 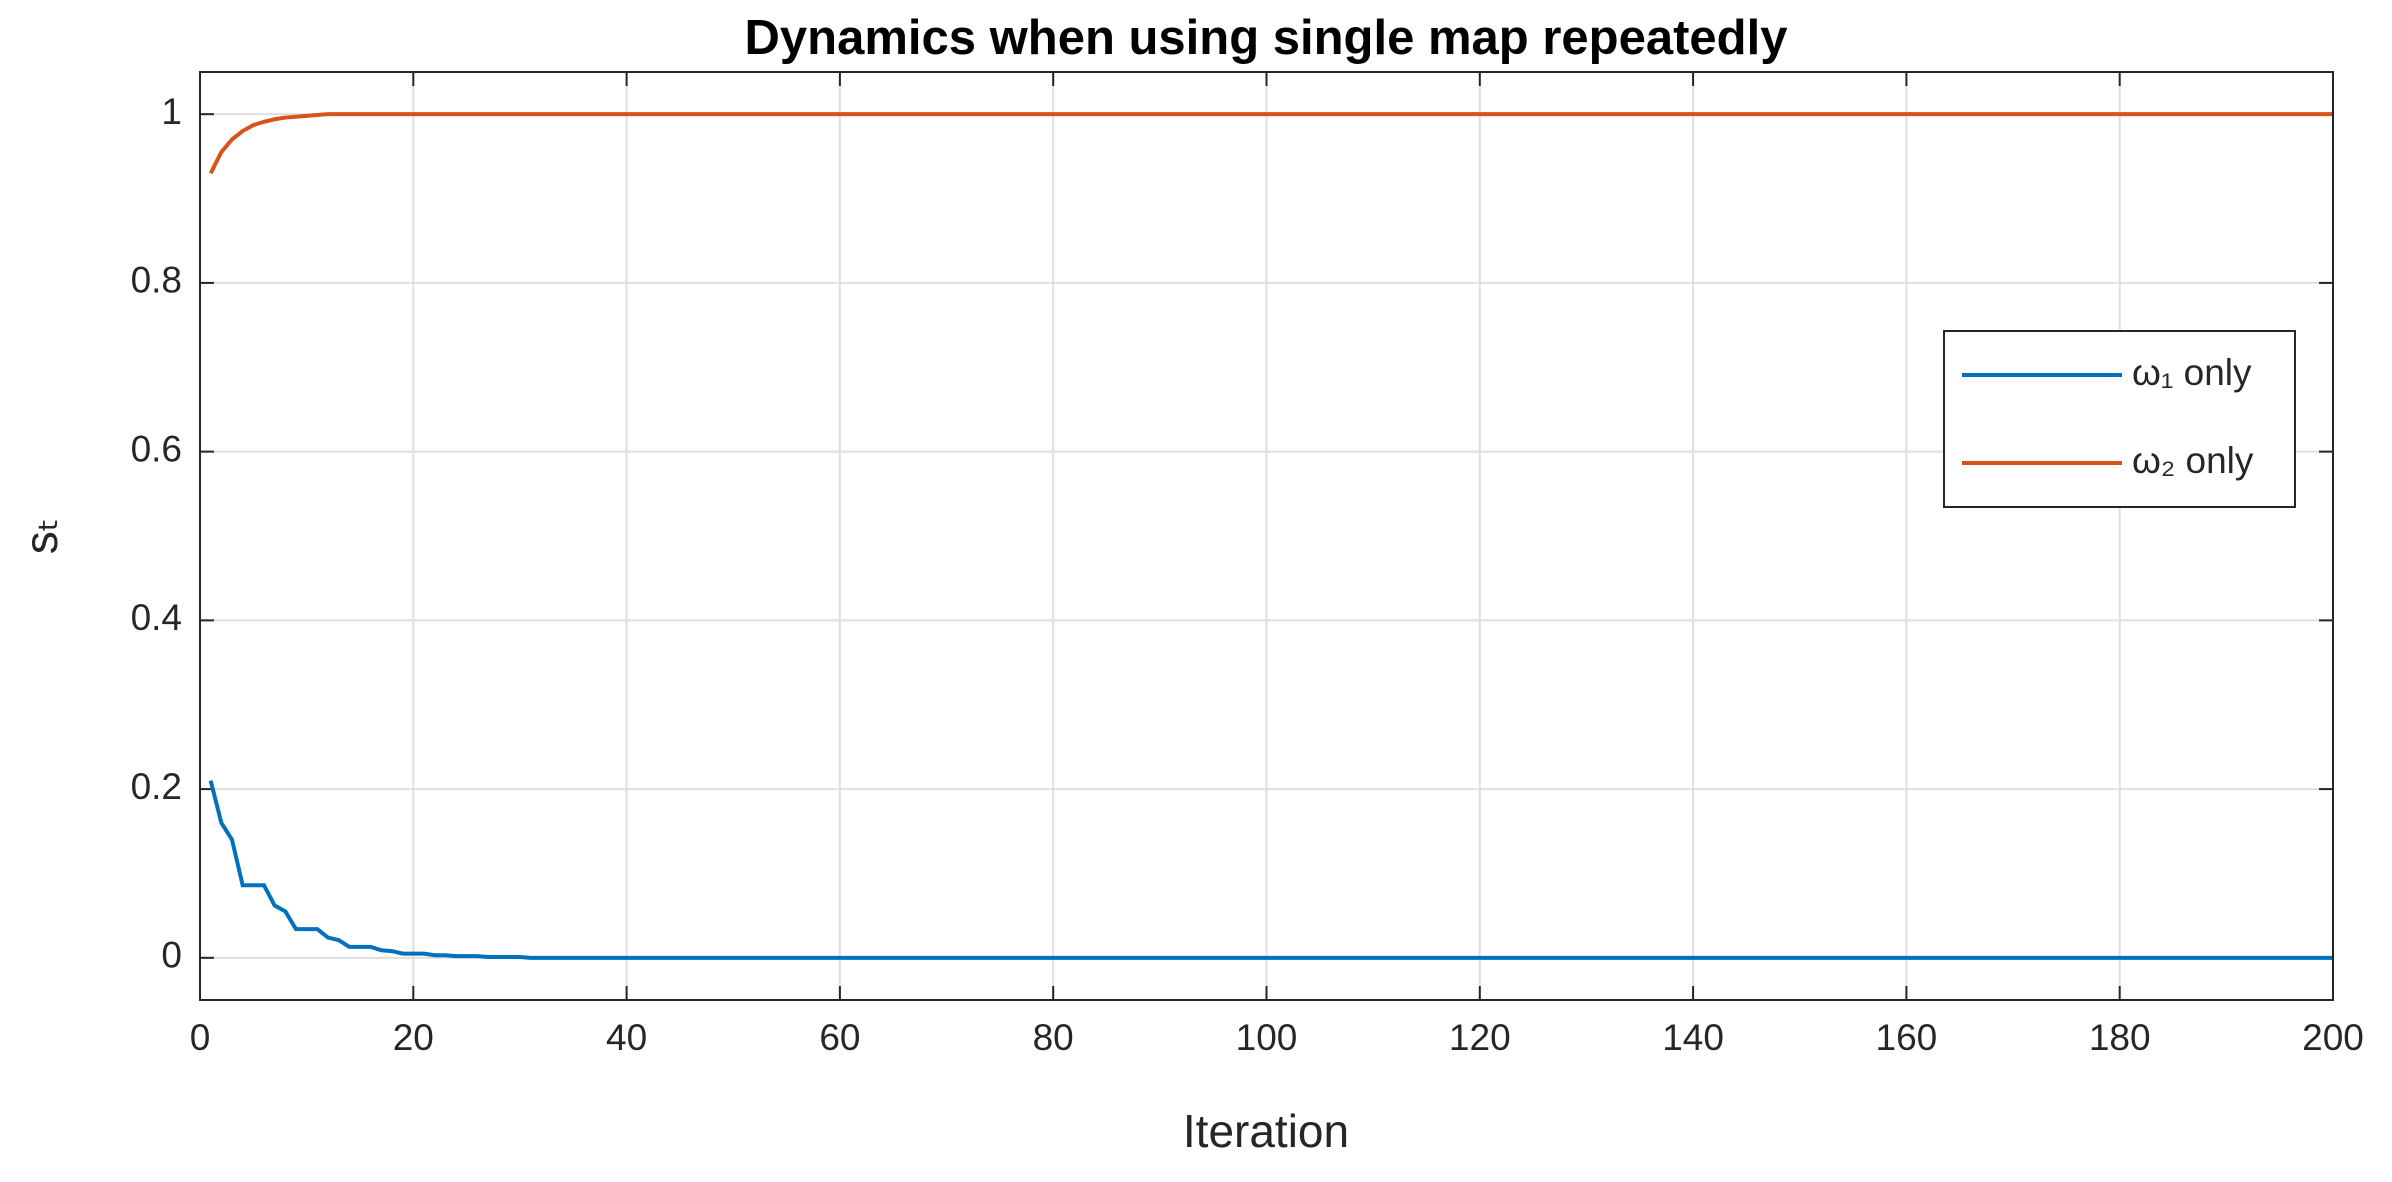 What do you see at coordinates (2333, 1037) in the screenshot?
I see `x-tick-label: 200` at bounding box center [2333, 1037].